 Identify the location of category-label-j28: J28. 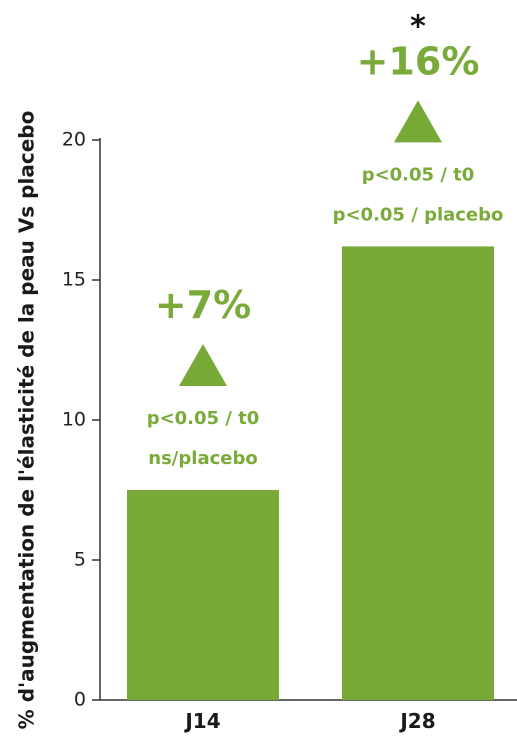
(416, 721).